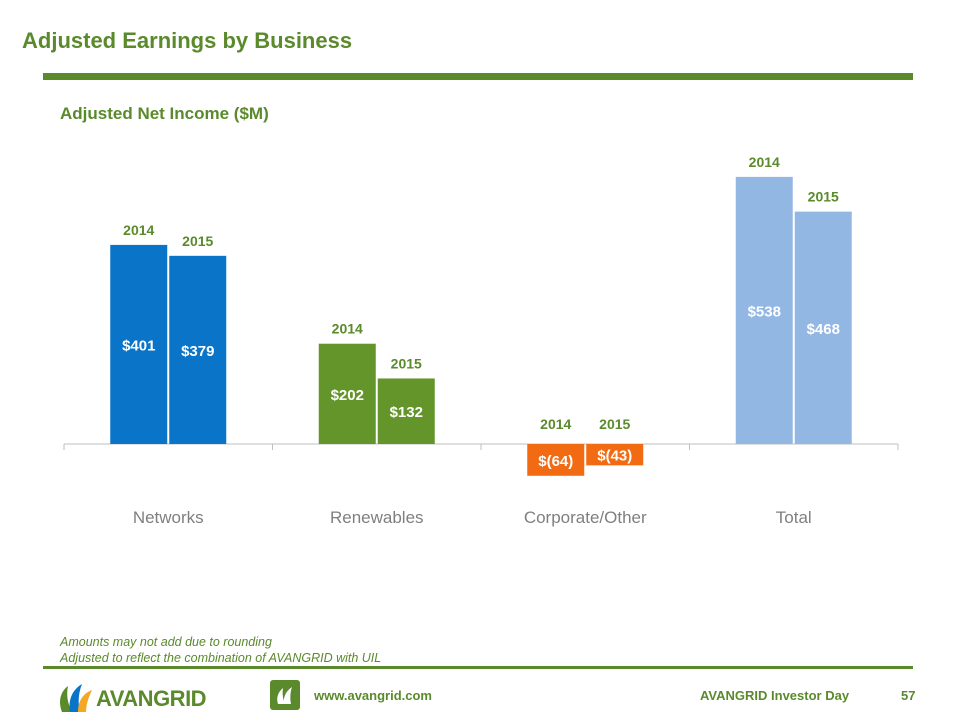 This screenshot has width=960, height=720. I want to click on event-name: AVANGRID Investor Day, so click(775, 695).